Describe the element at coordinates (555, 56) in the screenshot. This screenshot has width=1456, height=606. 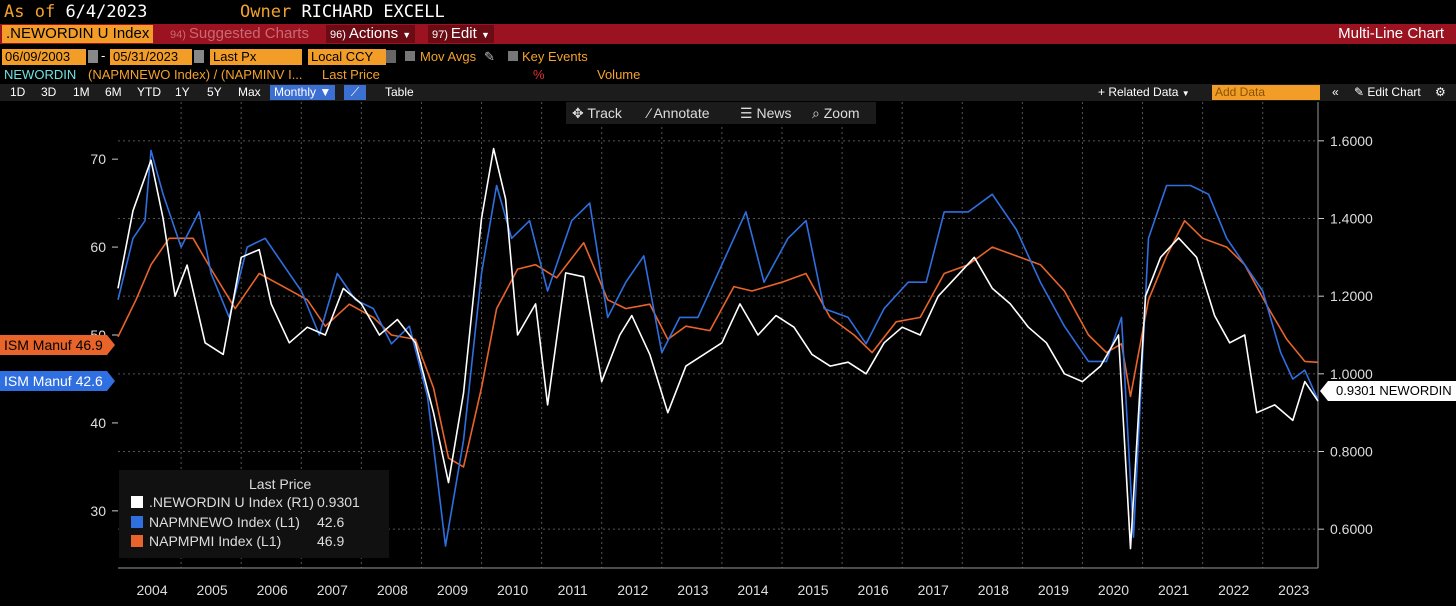
I see `key-events-label: Key Events` at that location.